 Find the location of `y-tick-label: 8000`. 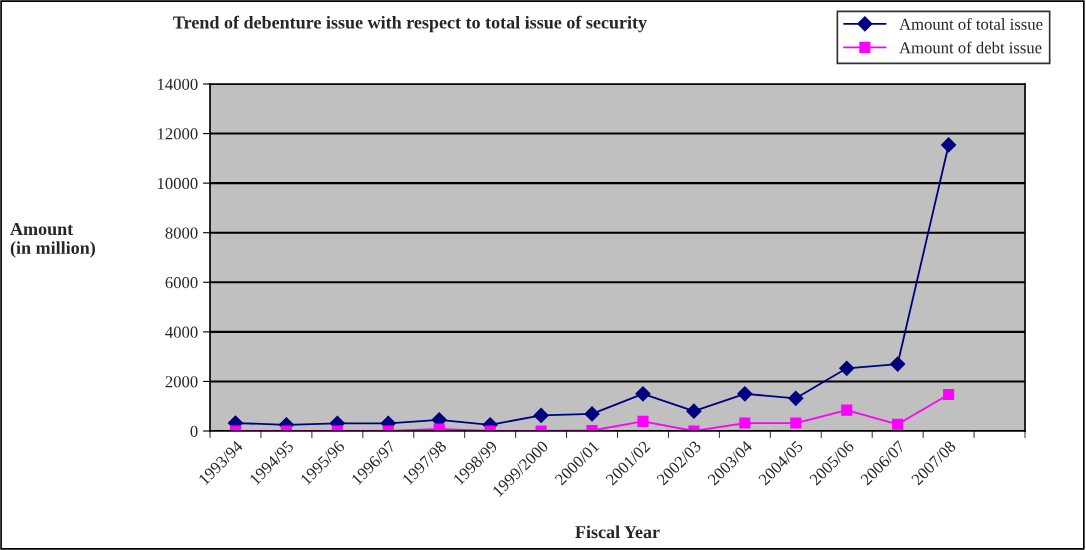

y-tick-label: 8000 is located at coordinates (181, 233).